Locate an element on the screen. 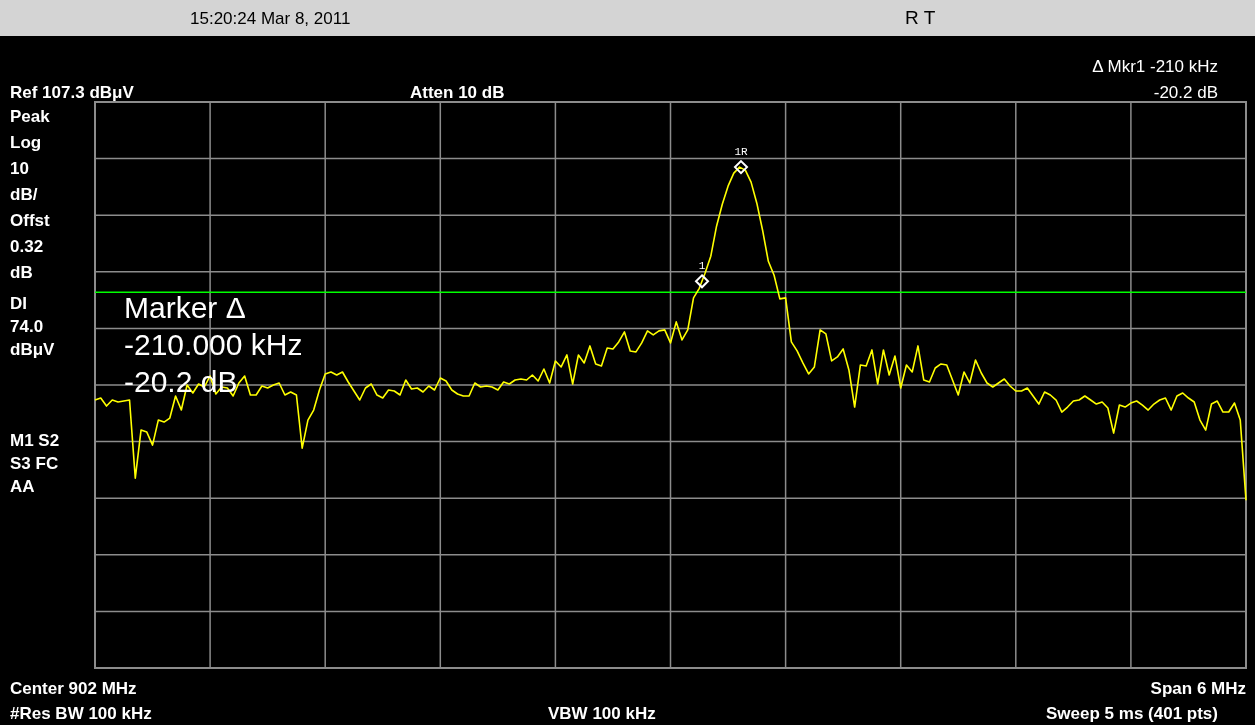 This screenshot has height=725, width=1255. text: Sweep 5 ms (401 pts) is located at coordinates (1132, 713).